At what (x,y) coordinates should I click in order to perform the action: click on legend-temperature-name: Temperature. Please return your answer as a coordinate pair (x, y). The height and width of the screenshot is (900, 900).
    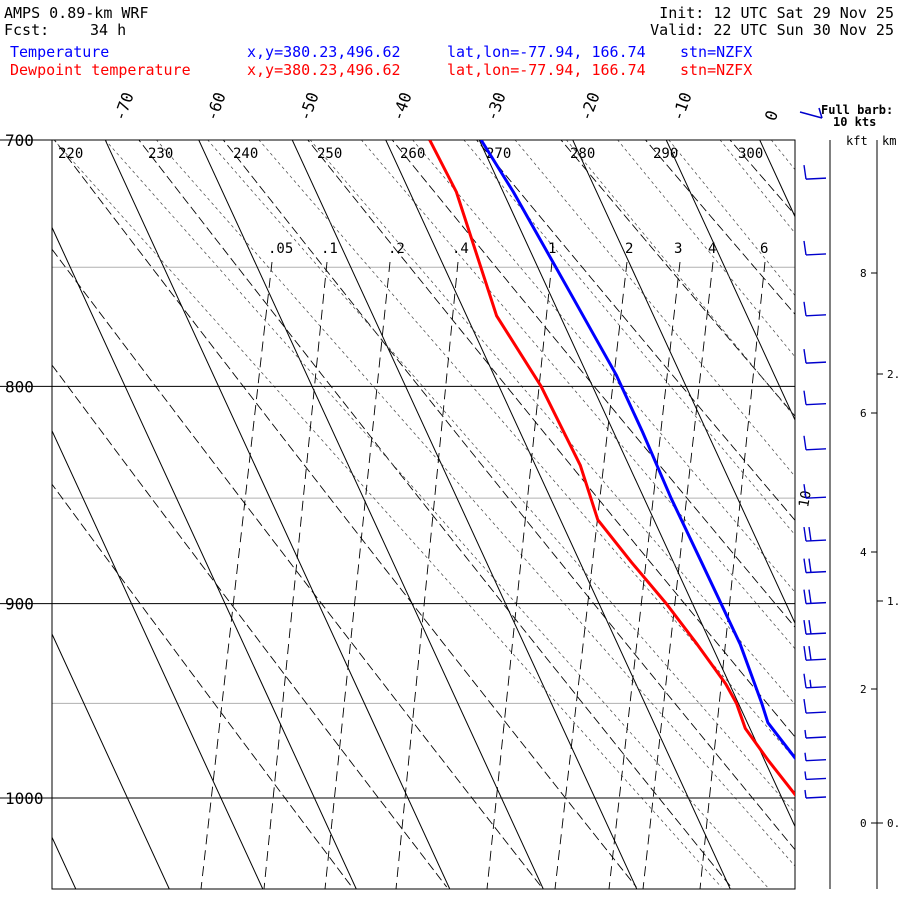
    Looking at the image, I should click on (60, 52).